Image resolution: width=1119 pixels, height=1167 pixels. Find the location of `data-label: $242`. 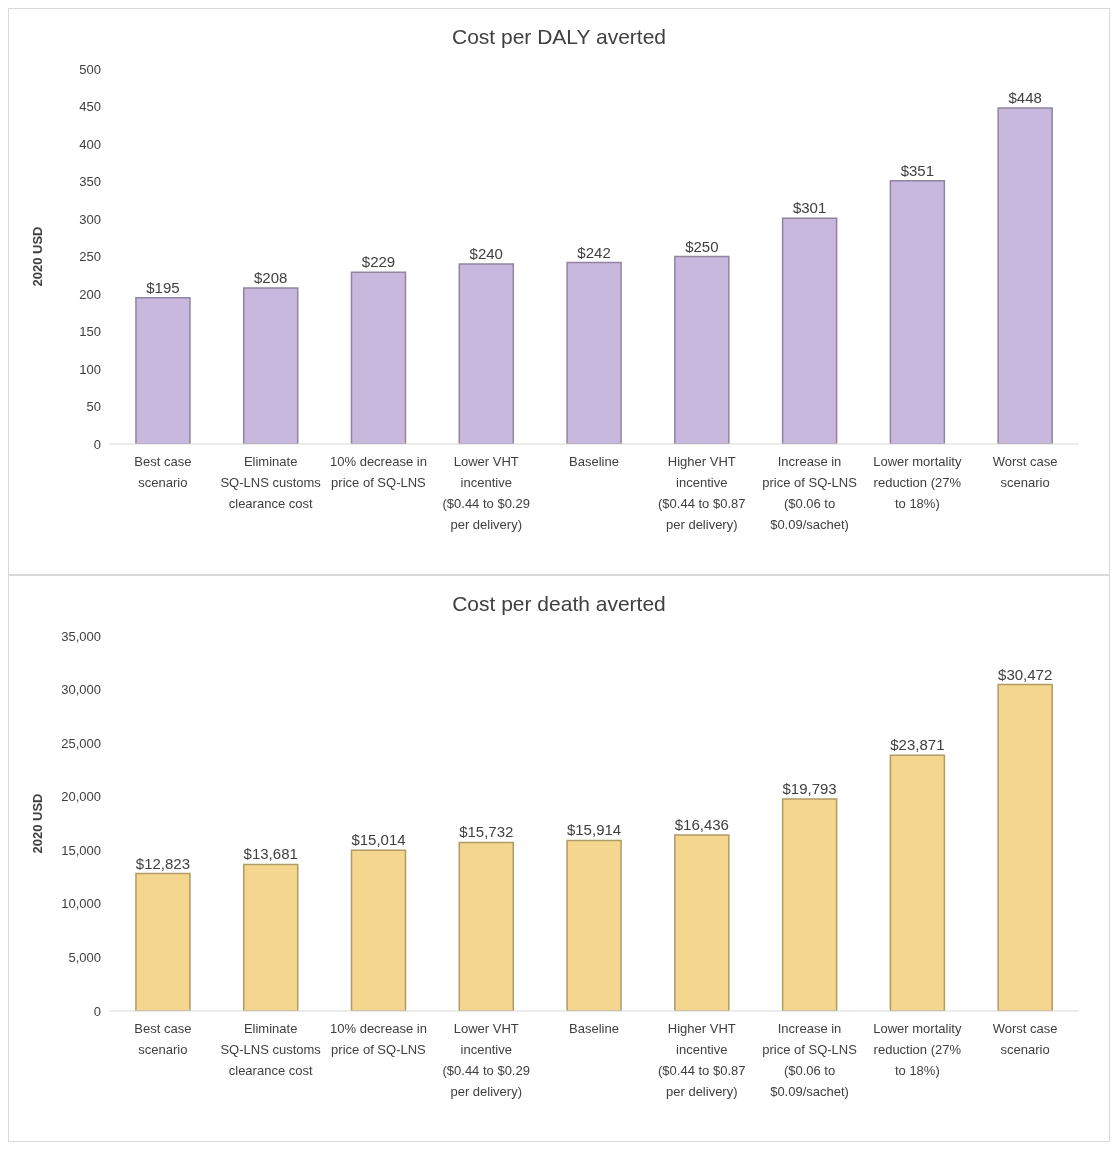

data-label: $242 is located at coordinates (594, 252).